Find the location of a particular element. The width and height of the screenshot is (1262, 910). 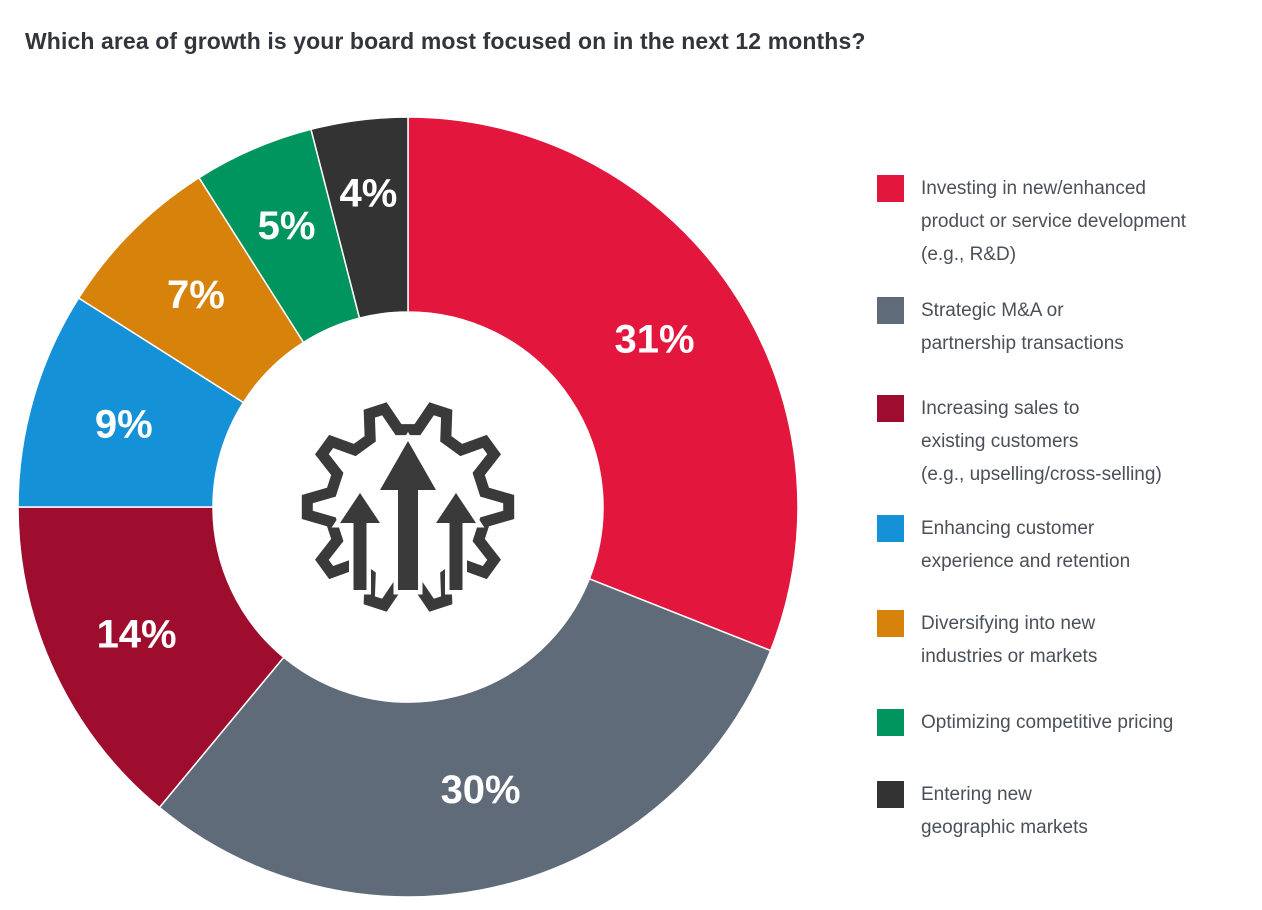

legend-item-competitive-pricing: Optimizing competitive pricing is located at coordinates (1062, 722).